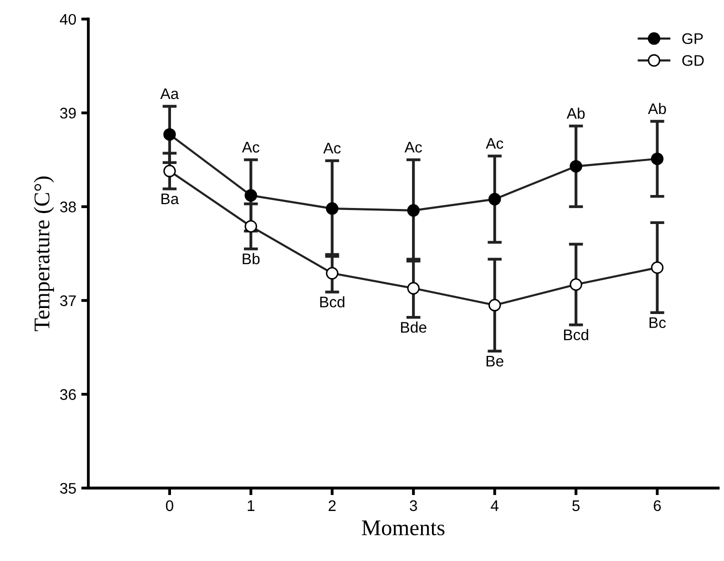 The image size is (724, 561). I want to click on x-axis-title: Moments, so click(403, 528).